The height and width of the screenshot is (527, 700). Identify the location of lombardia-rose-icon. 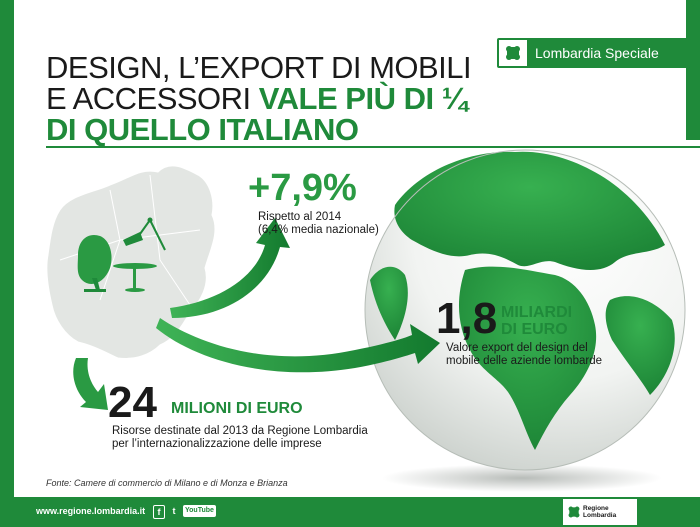
(574, 512).